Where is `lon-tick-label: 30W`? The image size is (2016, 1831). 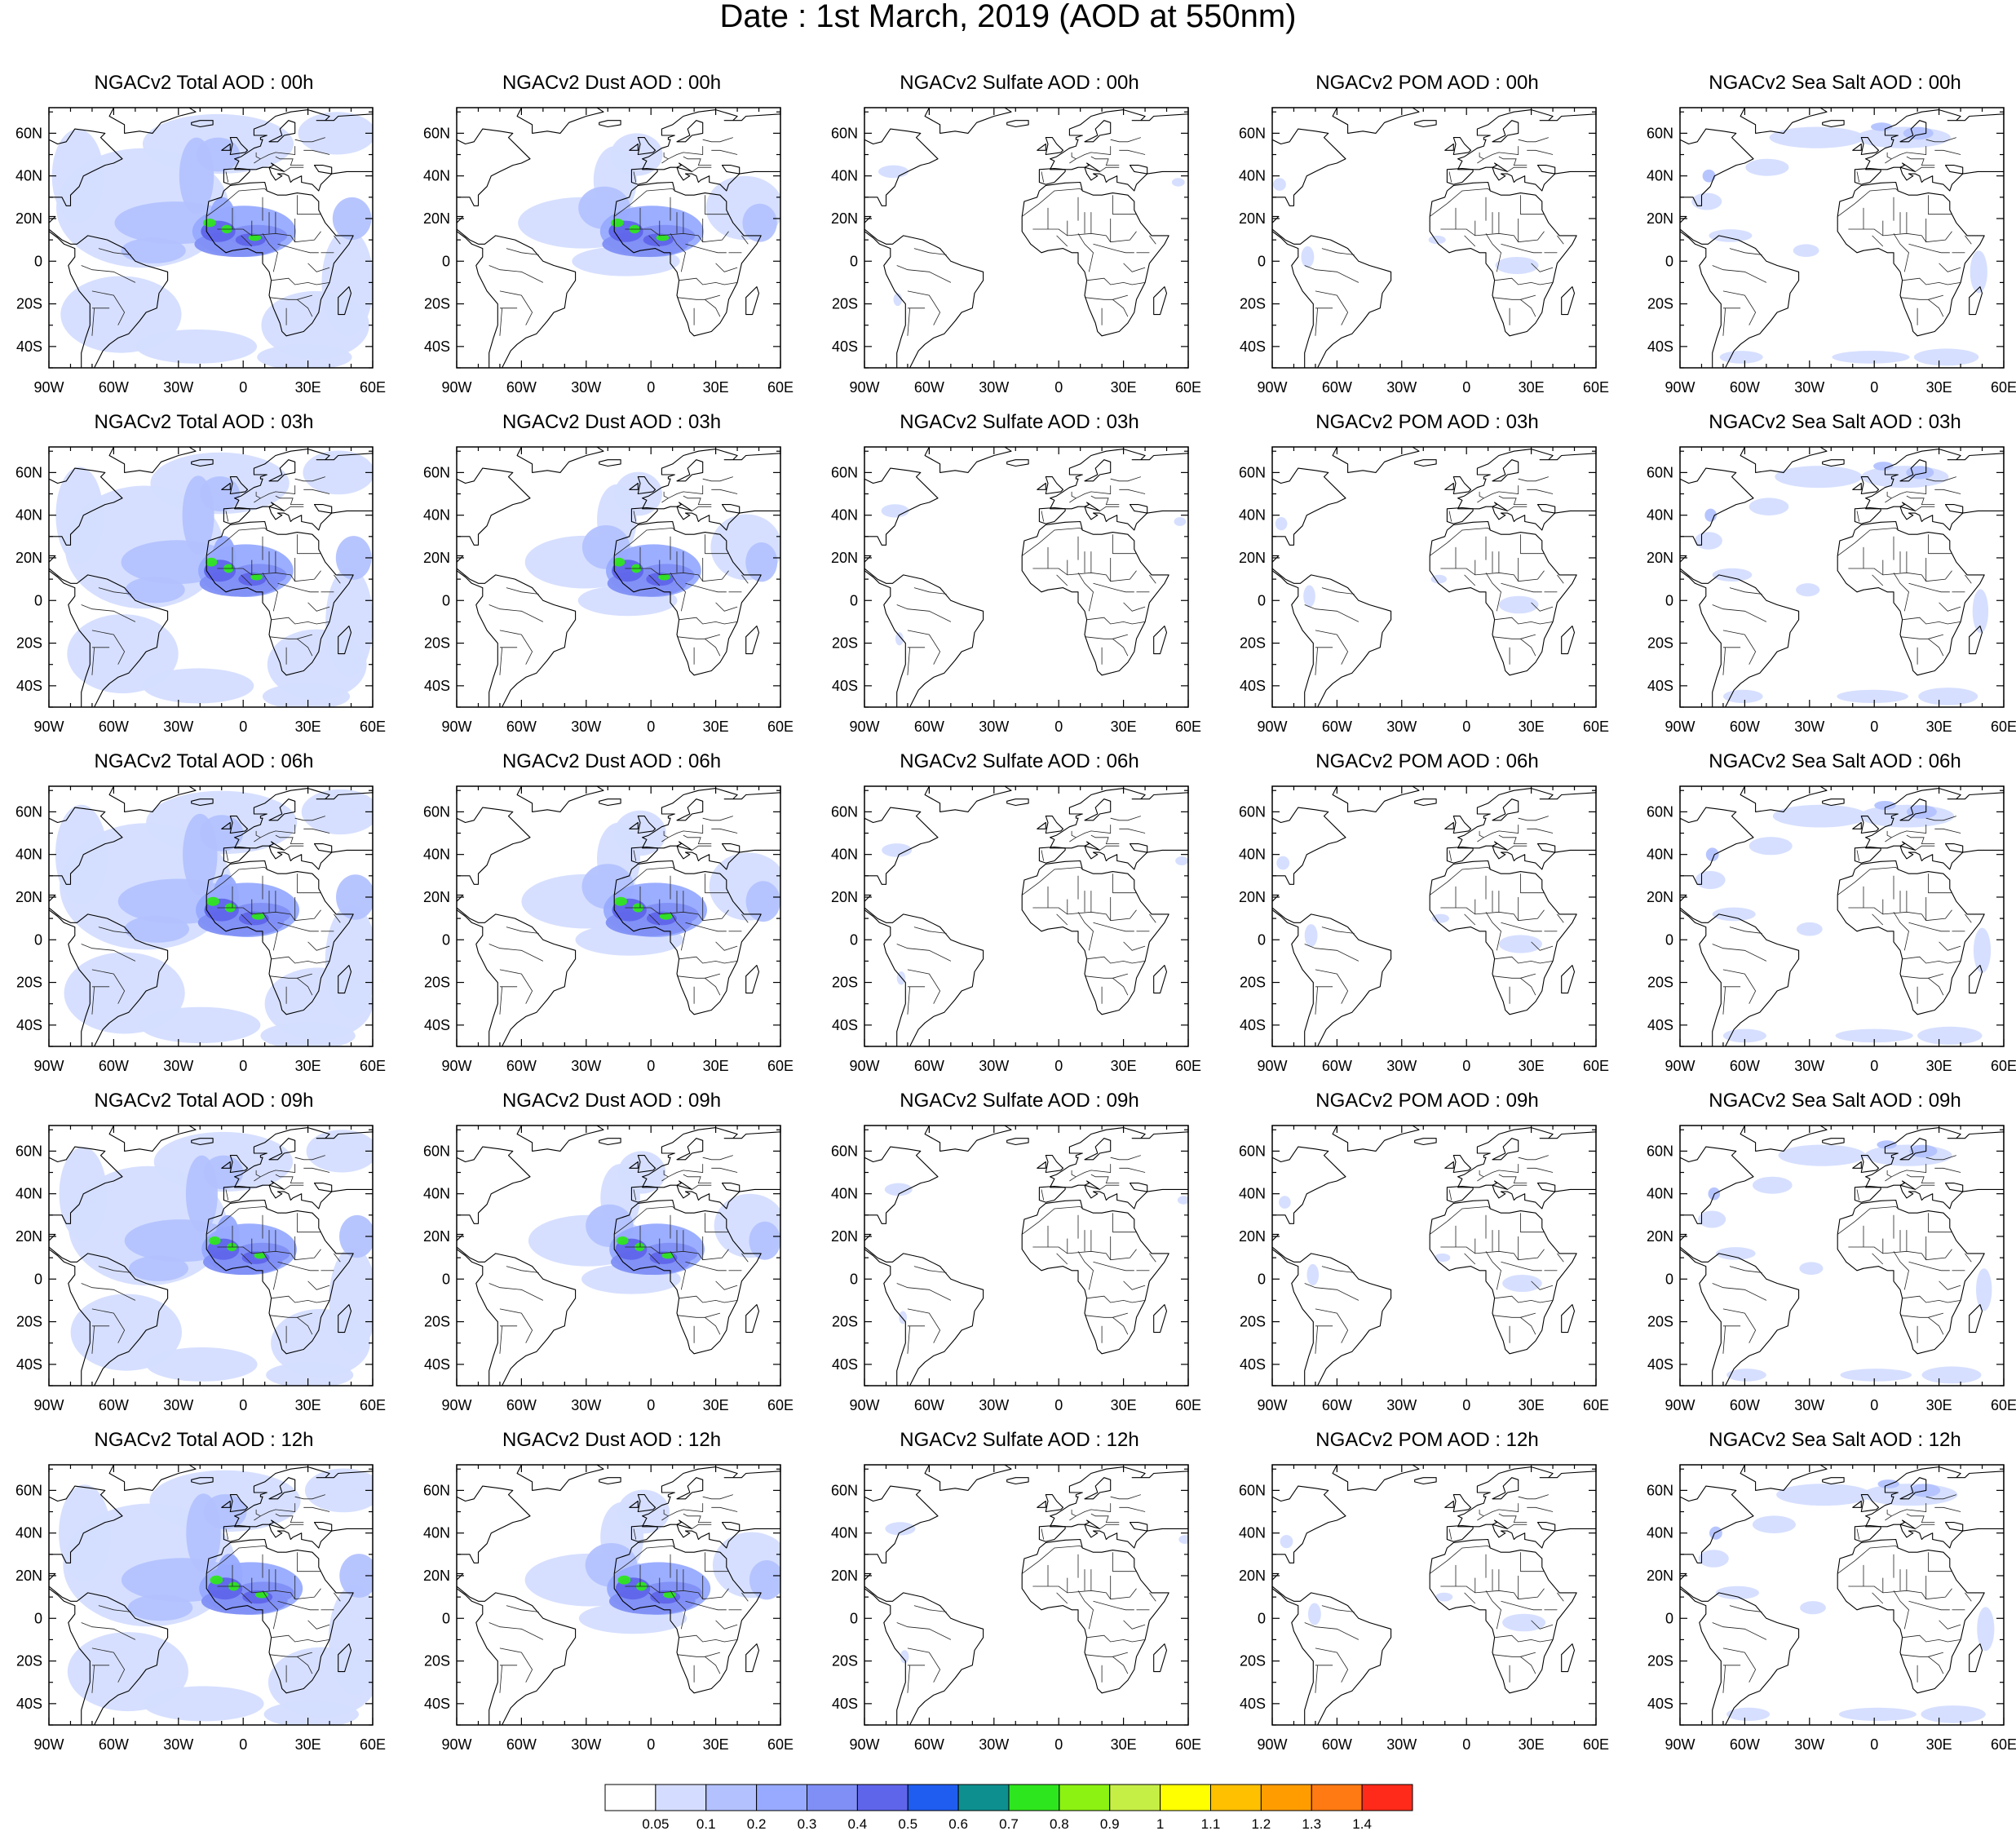
lon-tick-label: 30W is located at coordinates (994, 1066).